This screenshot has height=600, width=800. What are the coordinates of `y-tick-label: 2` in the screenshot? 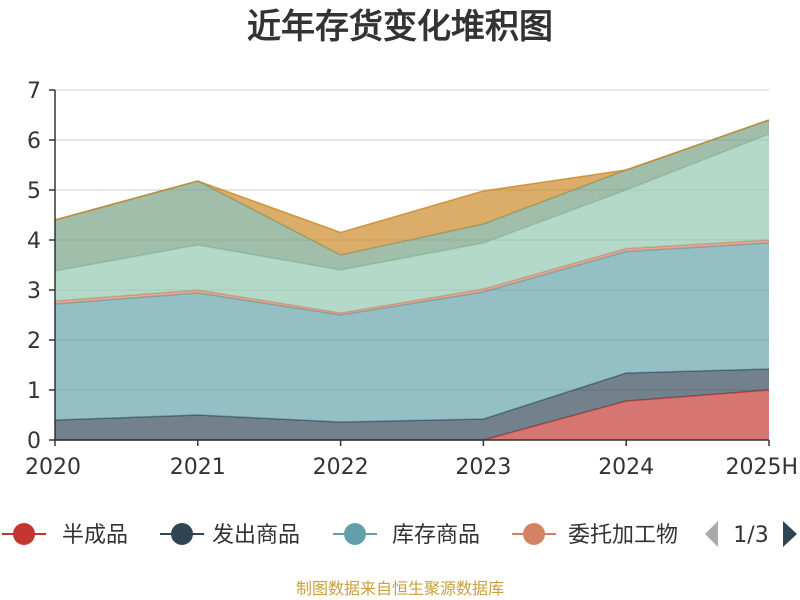 It's located at (34, 341).